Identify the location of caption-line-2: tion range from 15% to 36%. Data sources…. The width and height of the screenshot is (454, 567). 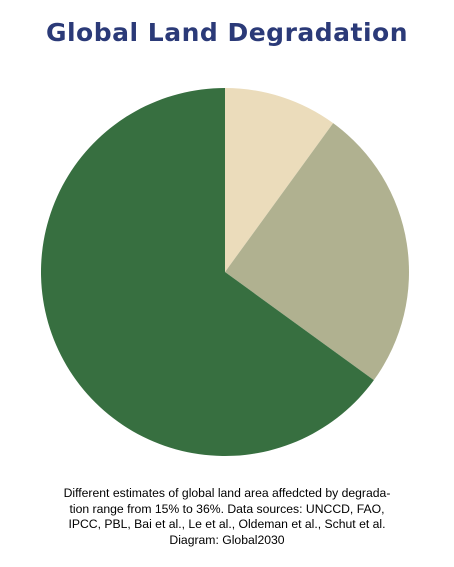
(227, 508).